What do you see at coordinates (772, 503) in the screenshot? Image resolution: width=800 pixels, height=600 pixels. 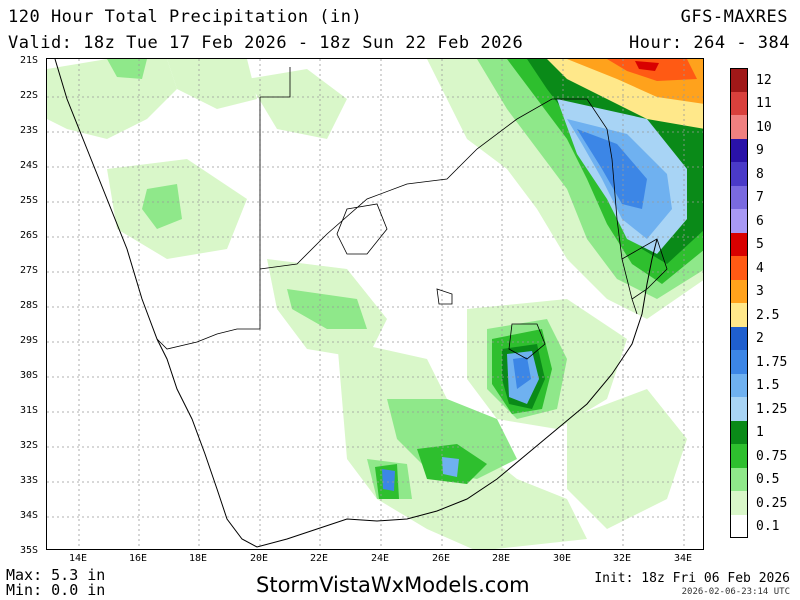 I see `legend-label: 0.25` at bounding box center [772, 503].